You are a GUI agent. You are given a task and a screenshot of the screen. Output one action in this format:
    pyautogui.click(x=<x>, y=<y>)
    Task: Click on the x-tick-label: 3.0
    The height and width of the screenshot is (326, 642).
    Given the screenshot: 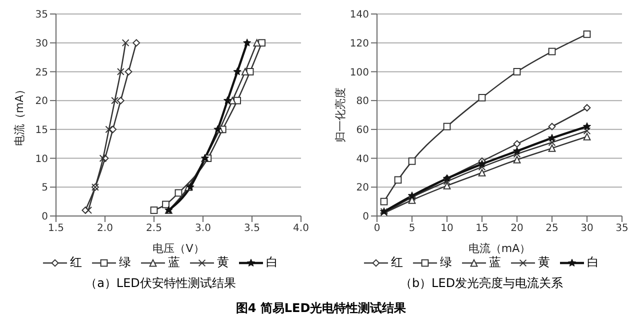 What is the action you would take?
    pyautogui.click(x=202, y=228)
    